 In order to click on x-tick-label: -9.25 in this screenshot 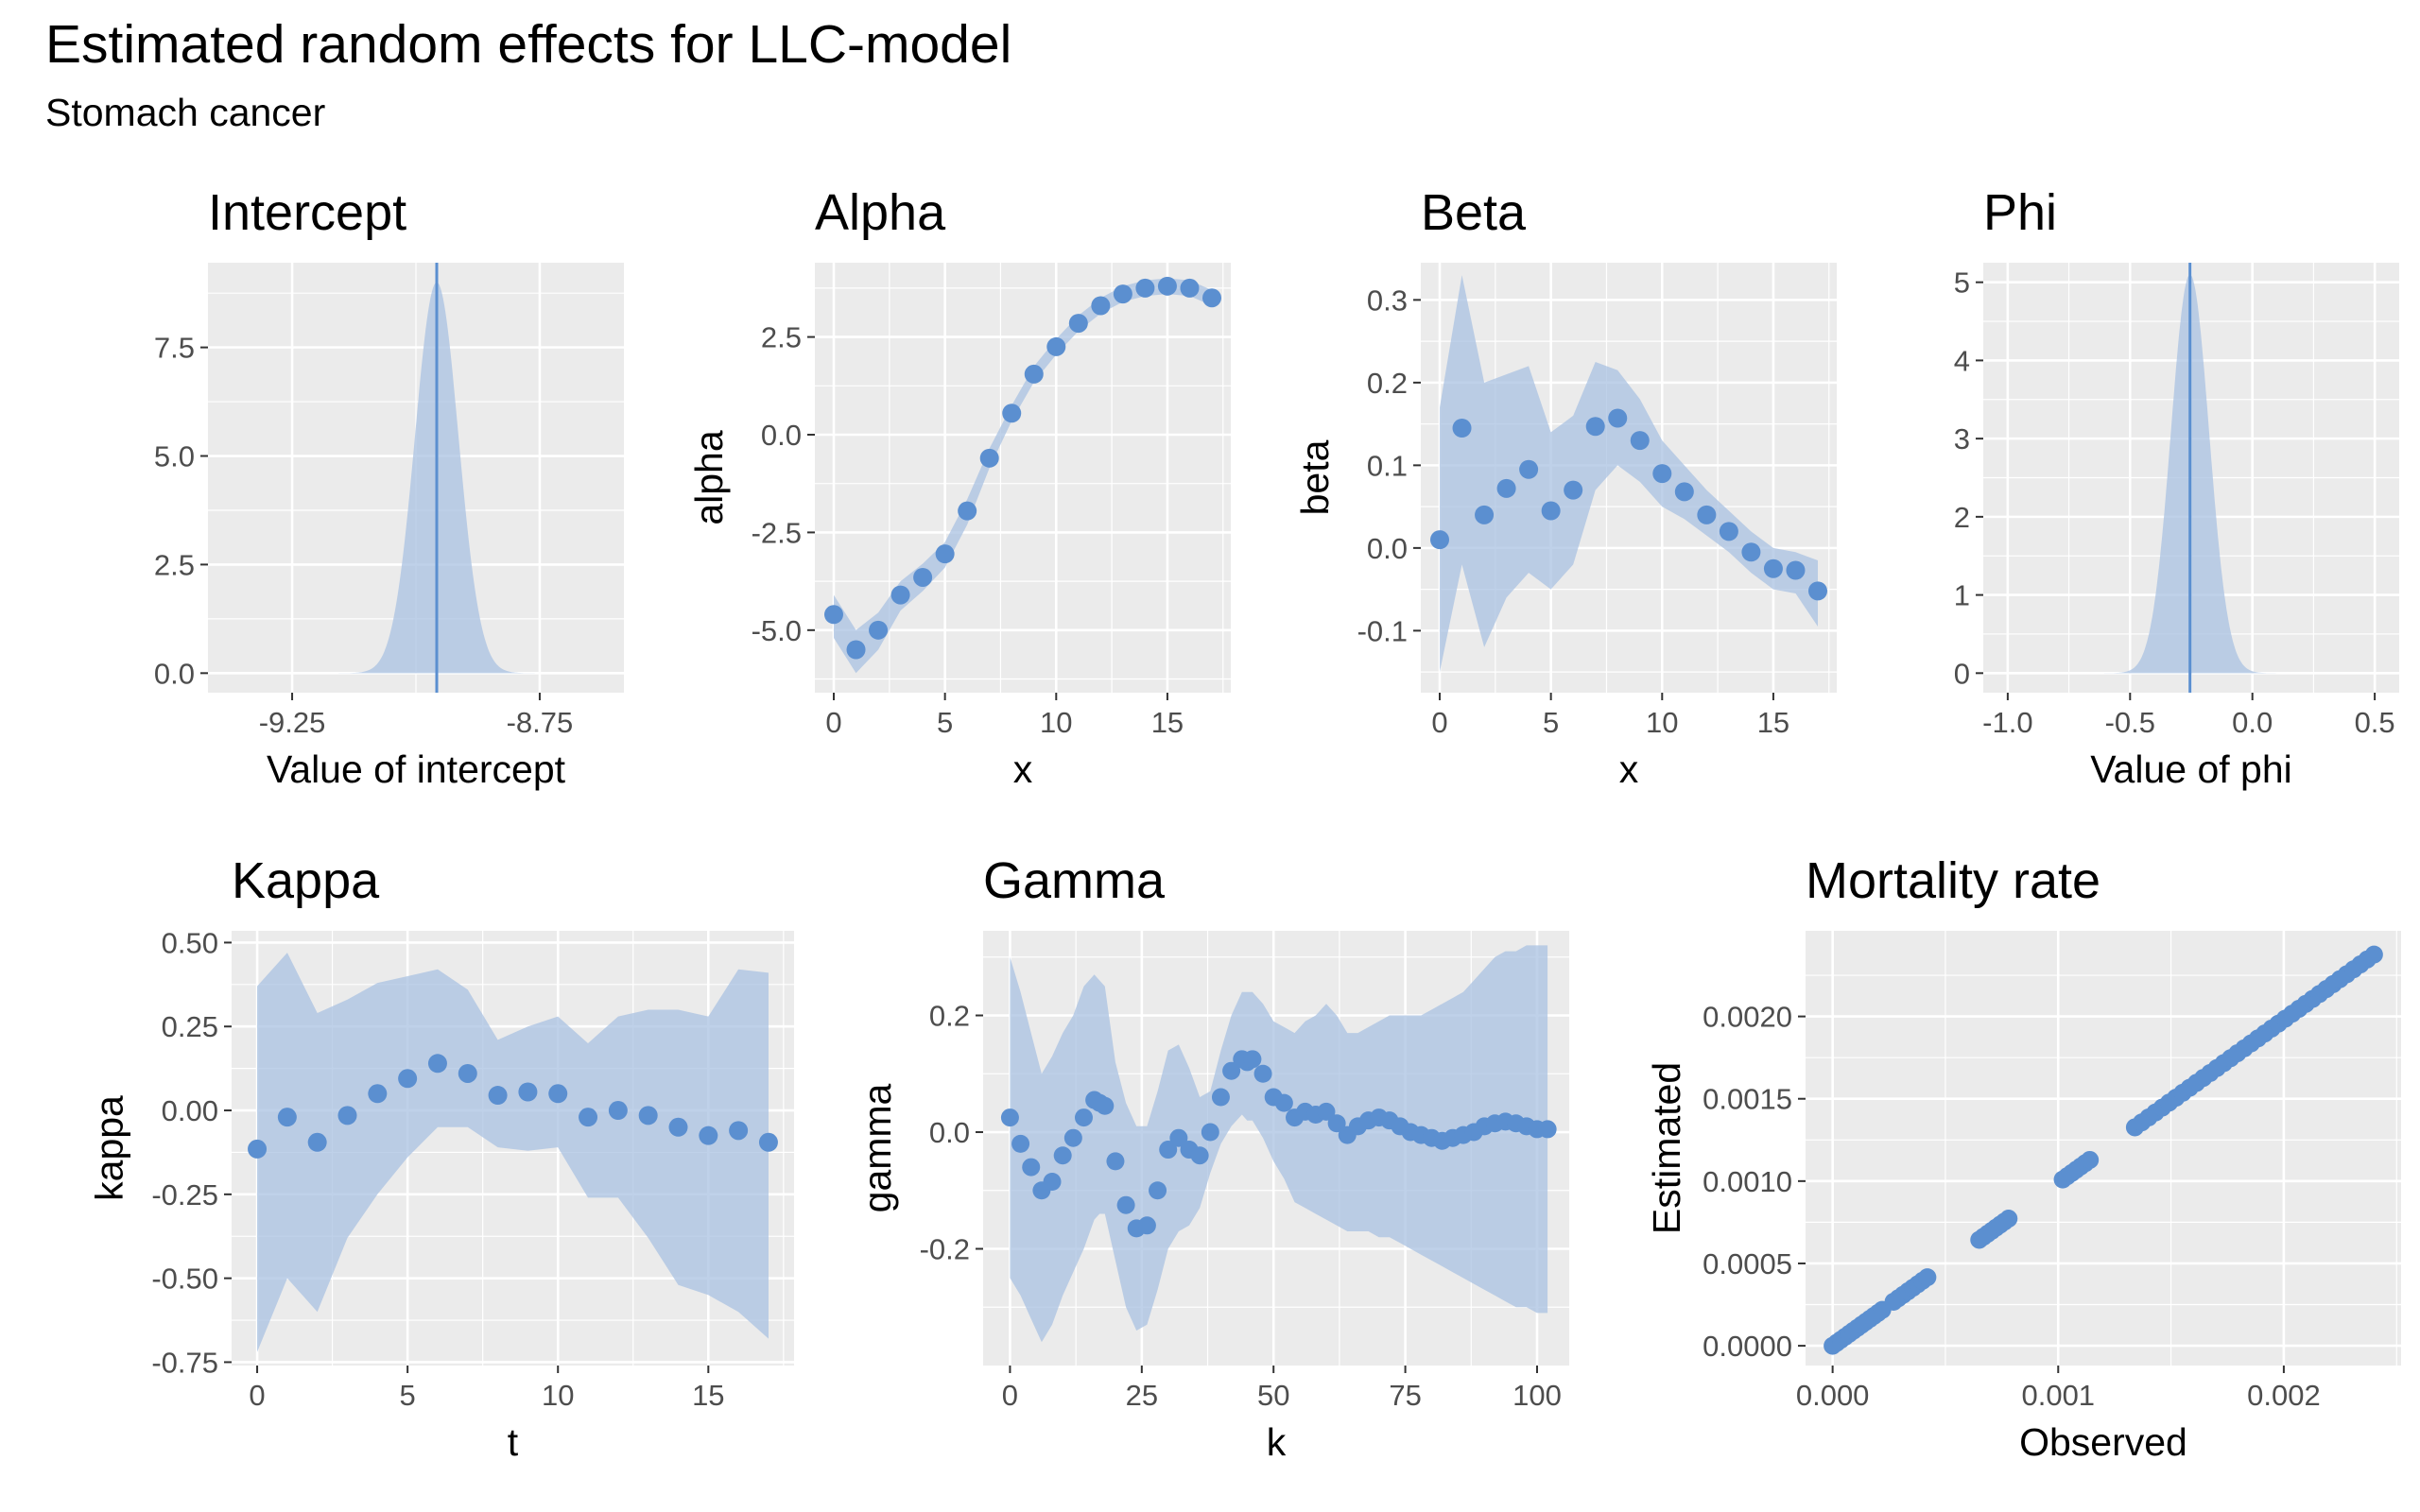, I will do `click(293, 722)`.